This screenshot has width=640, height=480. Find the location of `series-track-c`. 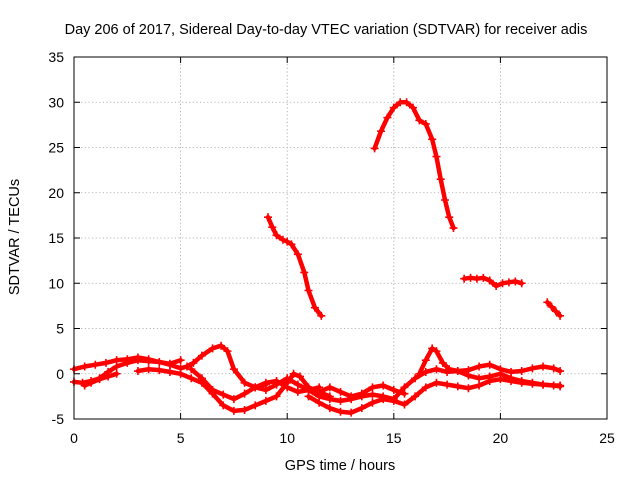

series-track-c is located at coordinates (100, 379).